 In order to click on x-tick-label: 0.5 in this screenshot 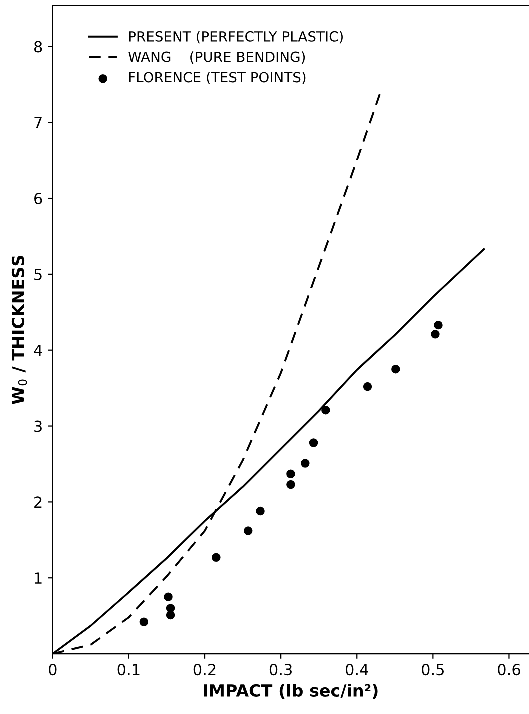, I will do `click(433, 670)`.